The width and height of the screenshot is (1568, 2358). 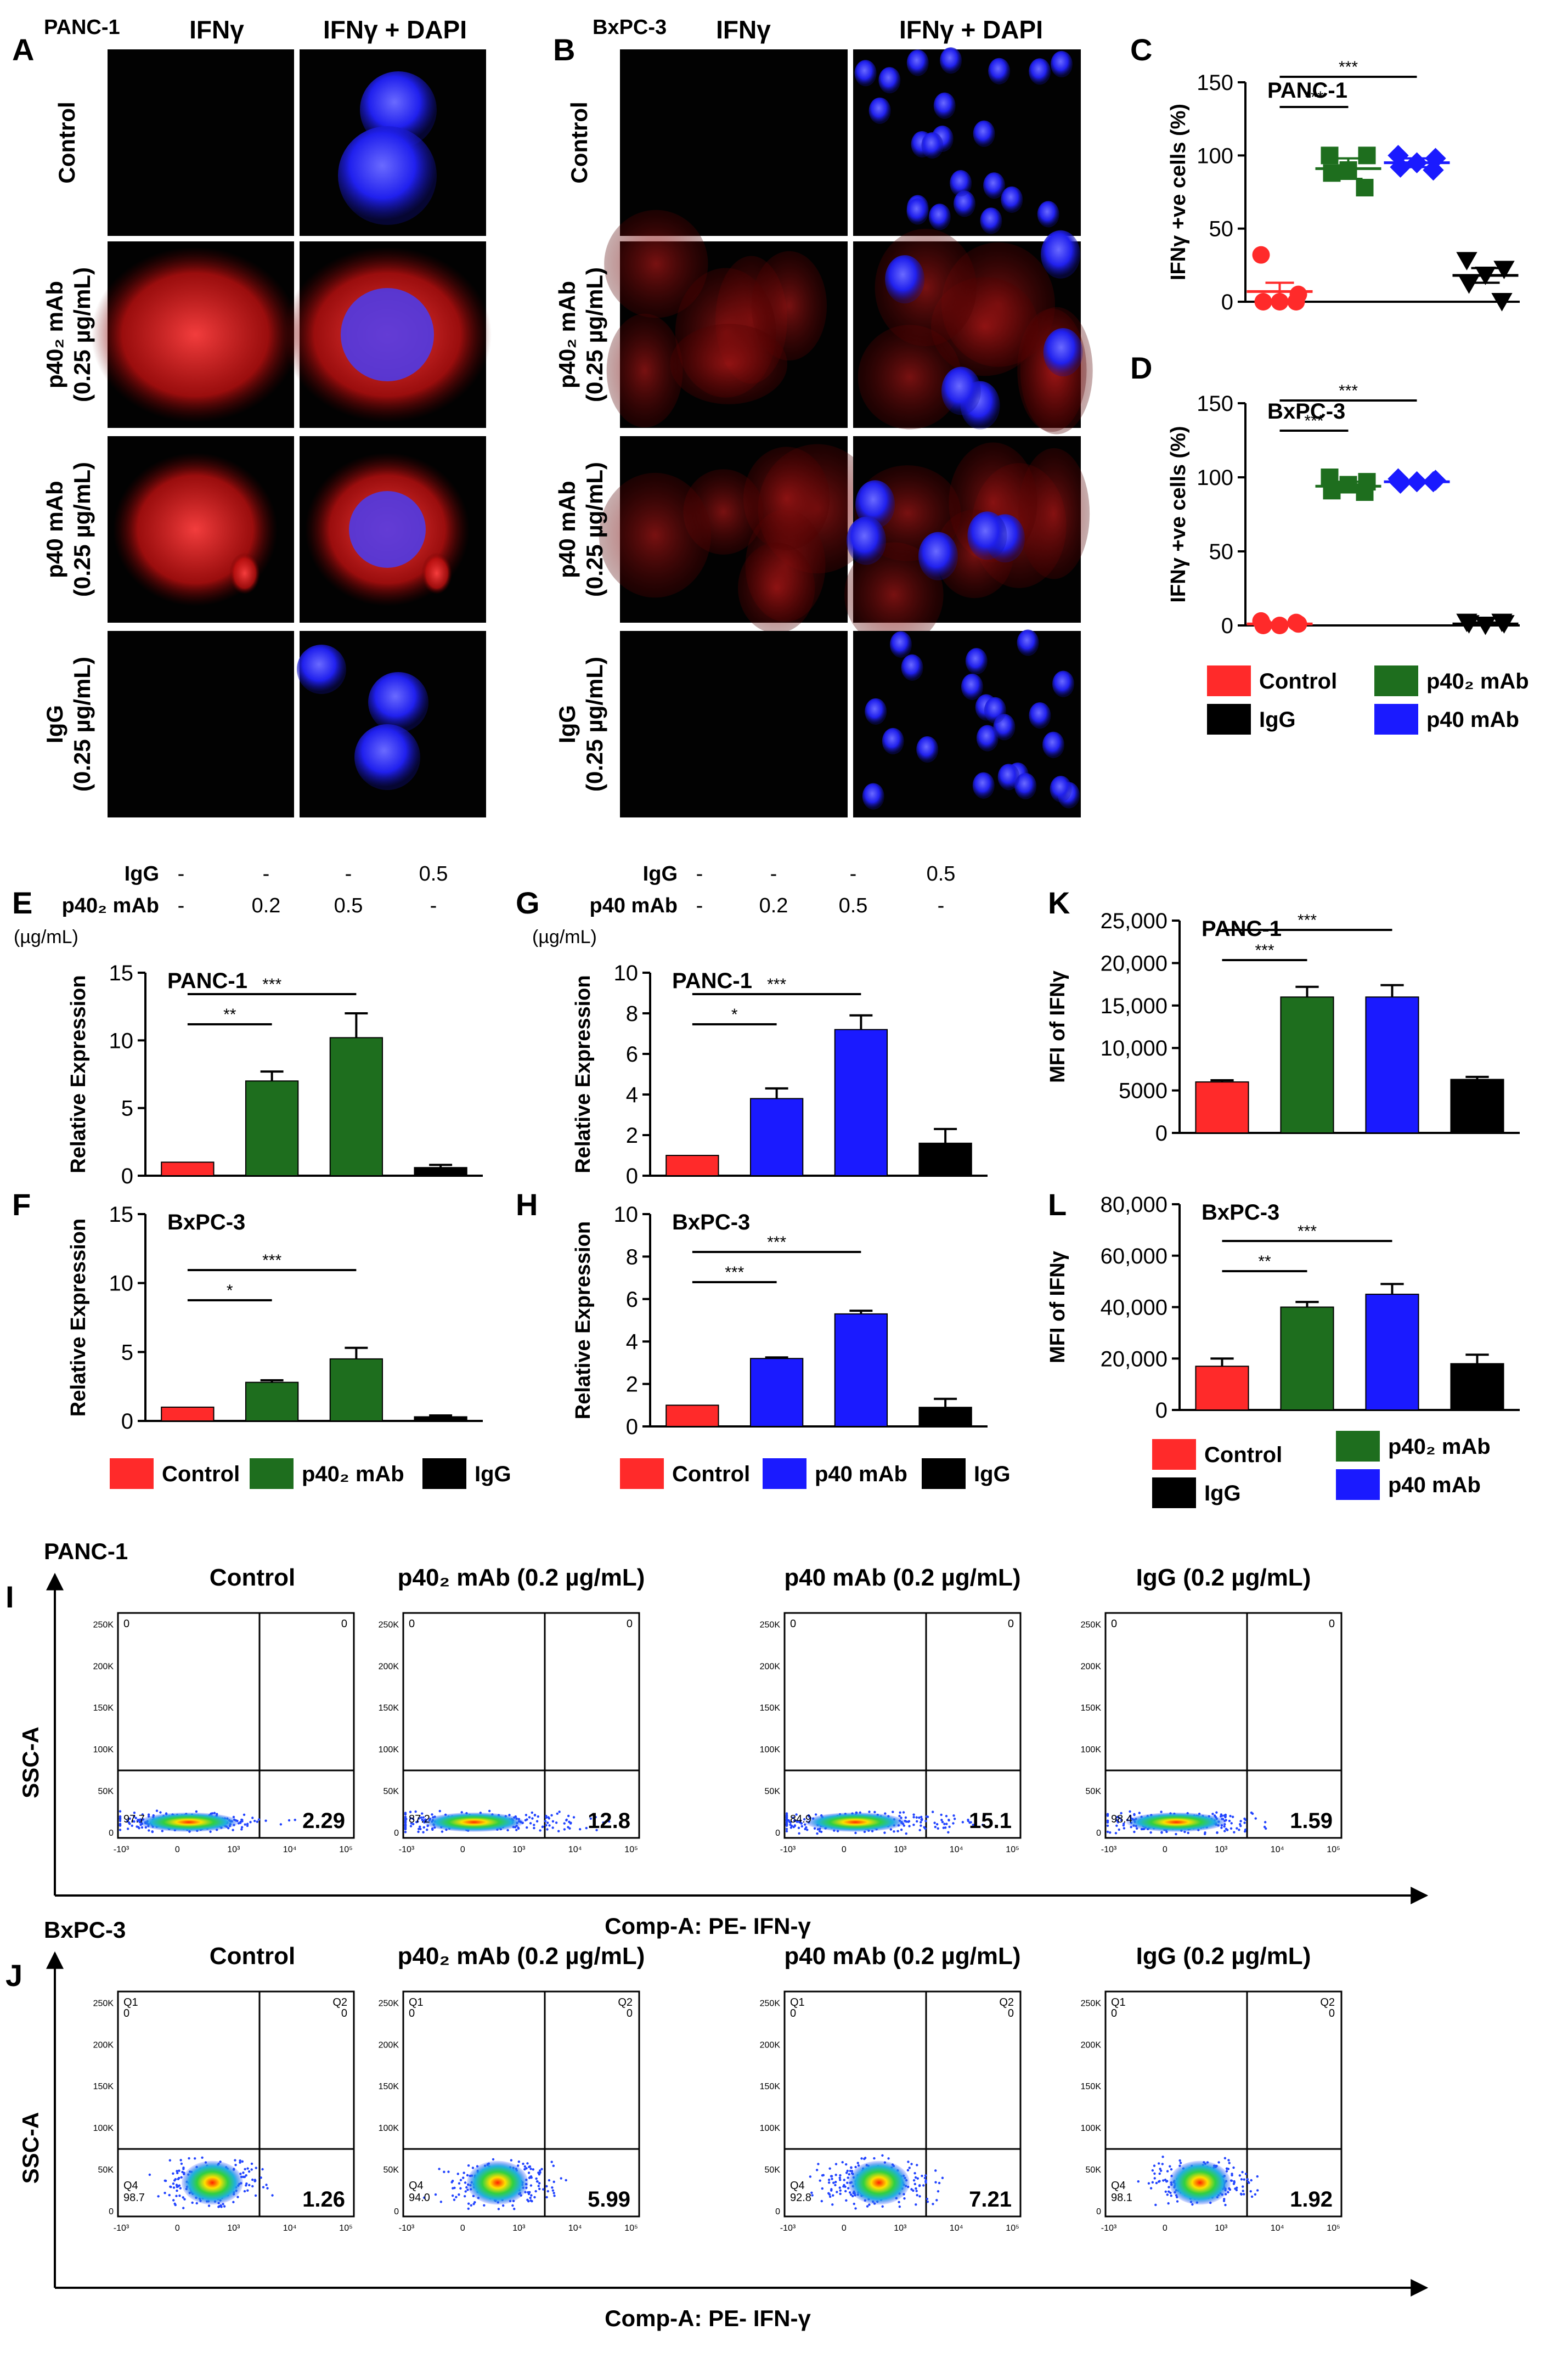 I want to click on row-label-dose-3: (0.25 µg/mL), so click(x=594, y=724).